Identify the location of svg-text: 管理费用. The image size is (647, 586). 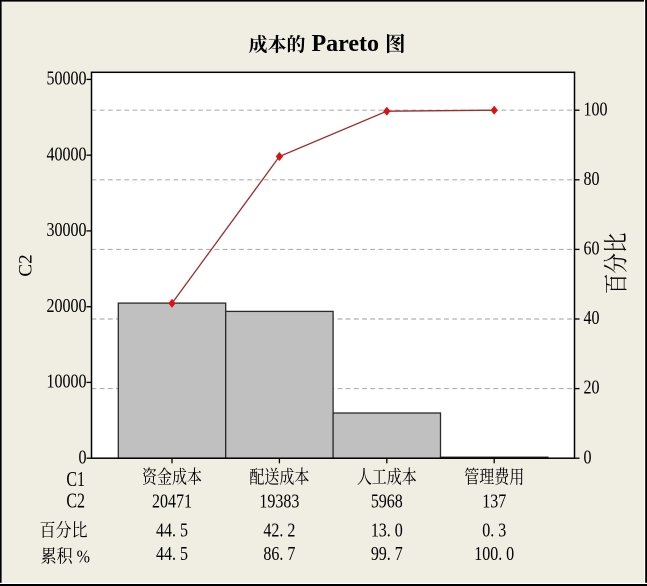
(494, 475).